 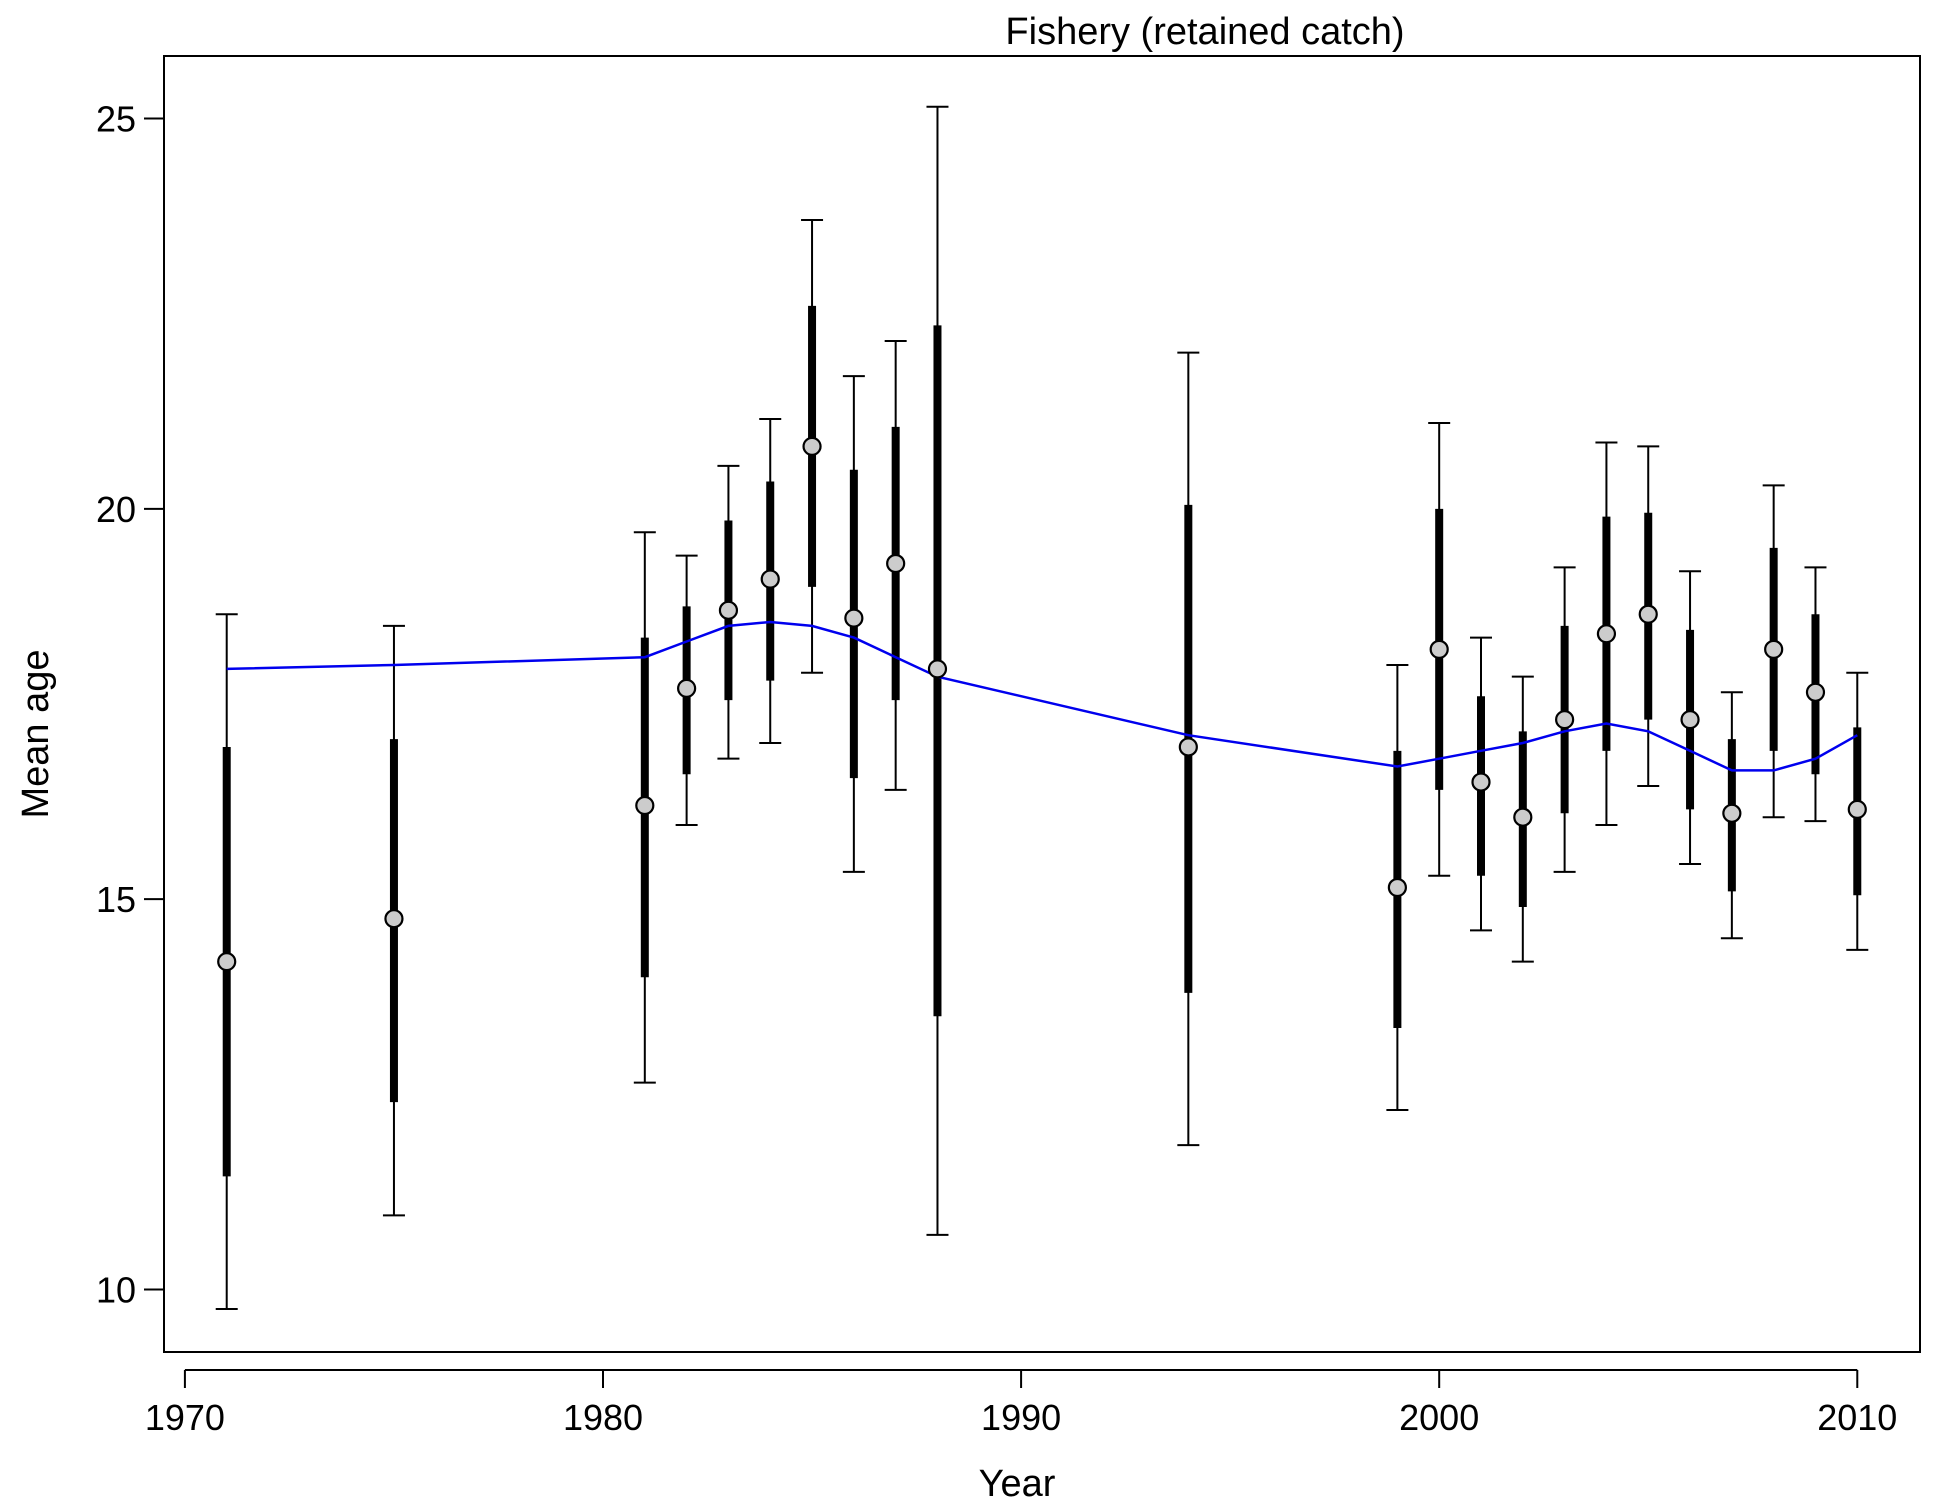 What do you see at coordinates (854, 618) in the screenshot?
I see `observed-point-1986` at bounding box center [854, 618].